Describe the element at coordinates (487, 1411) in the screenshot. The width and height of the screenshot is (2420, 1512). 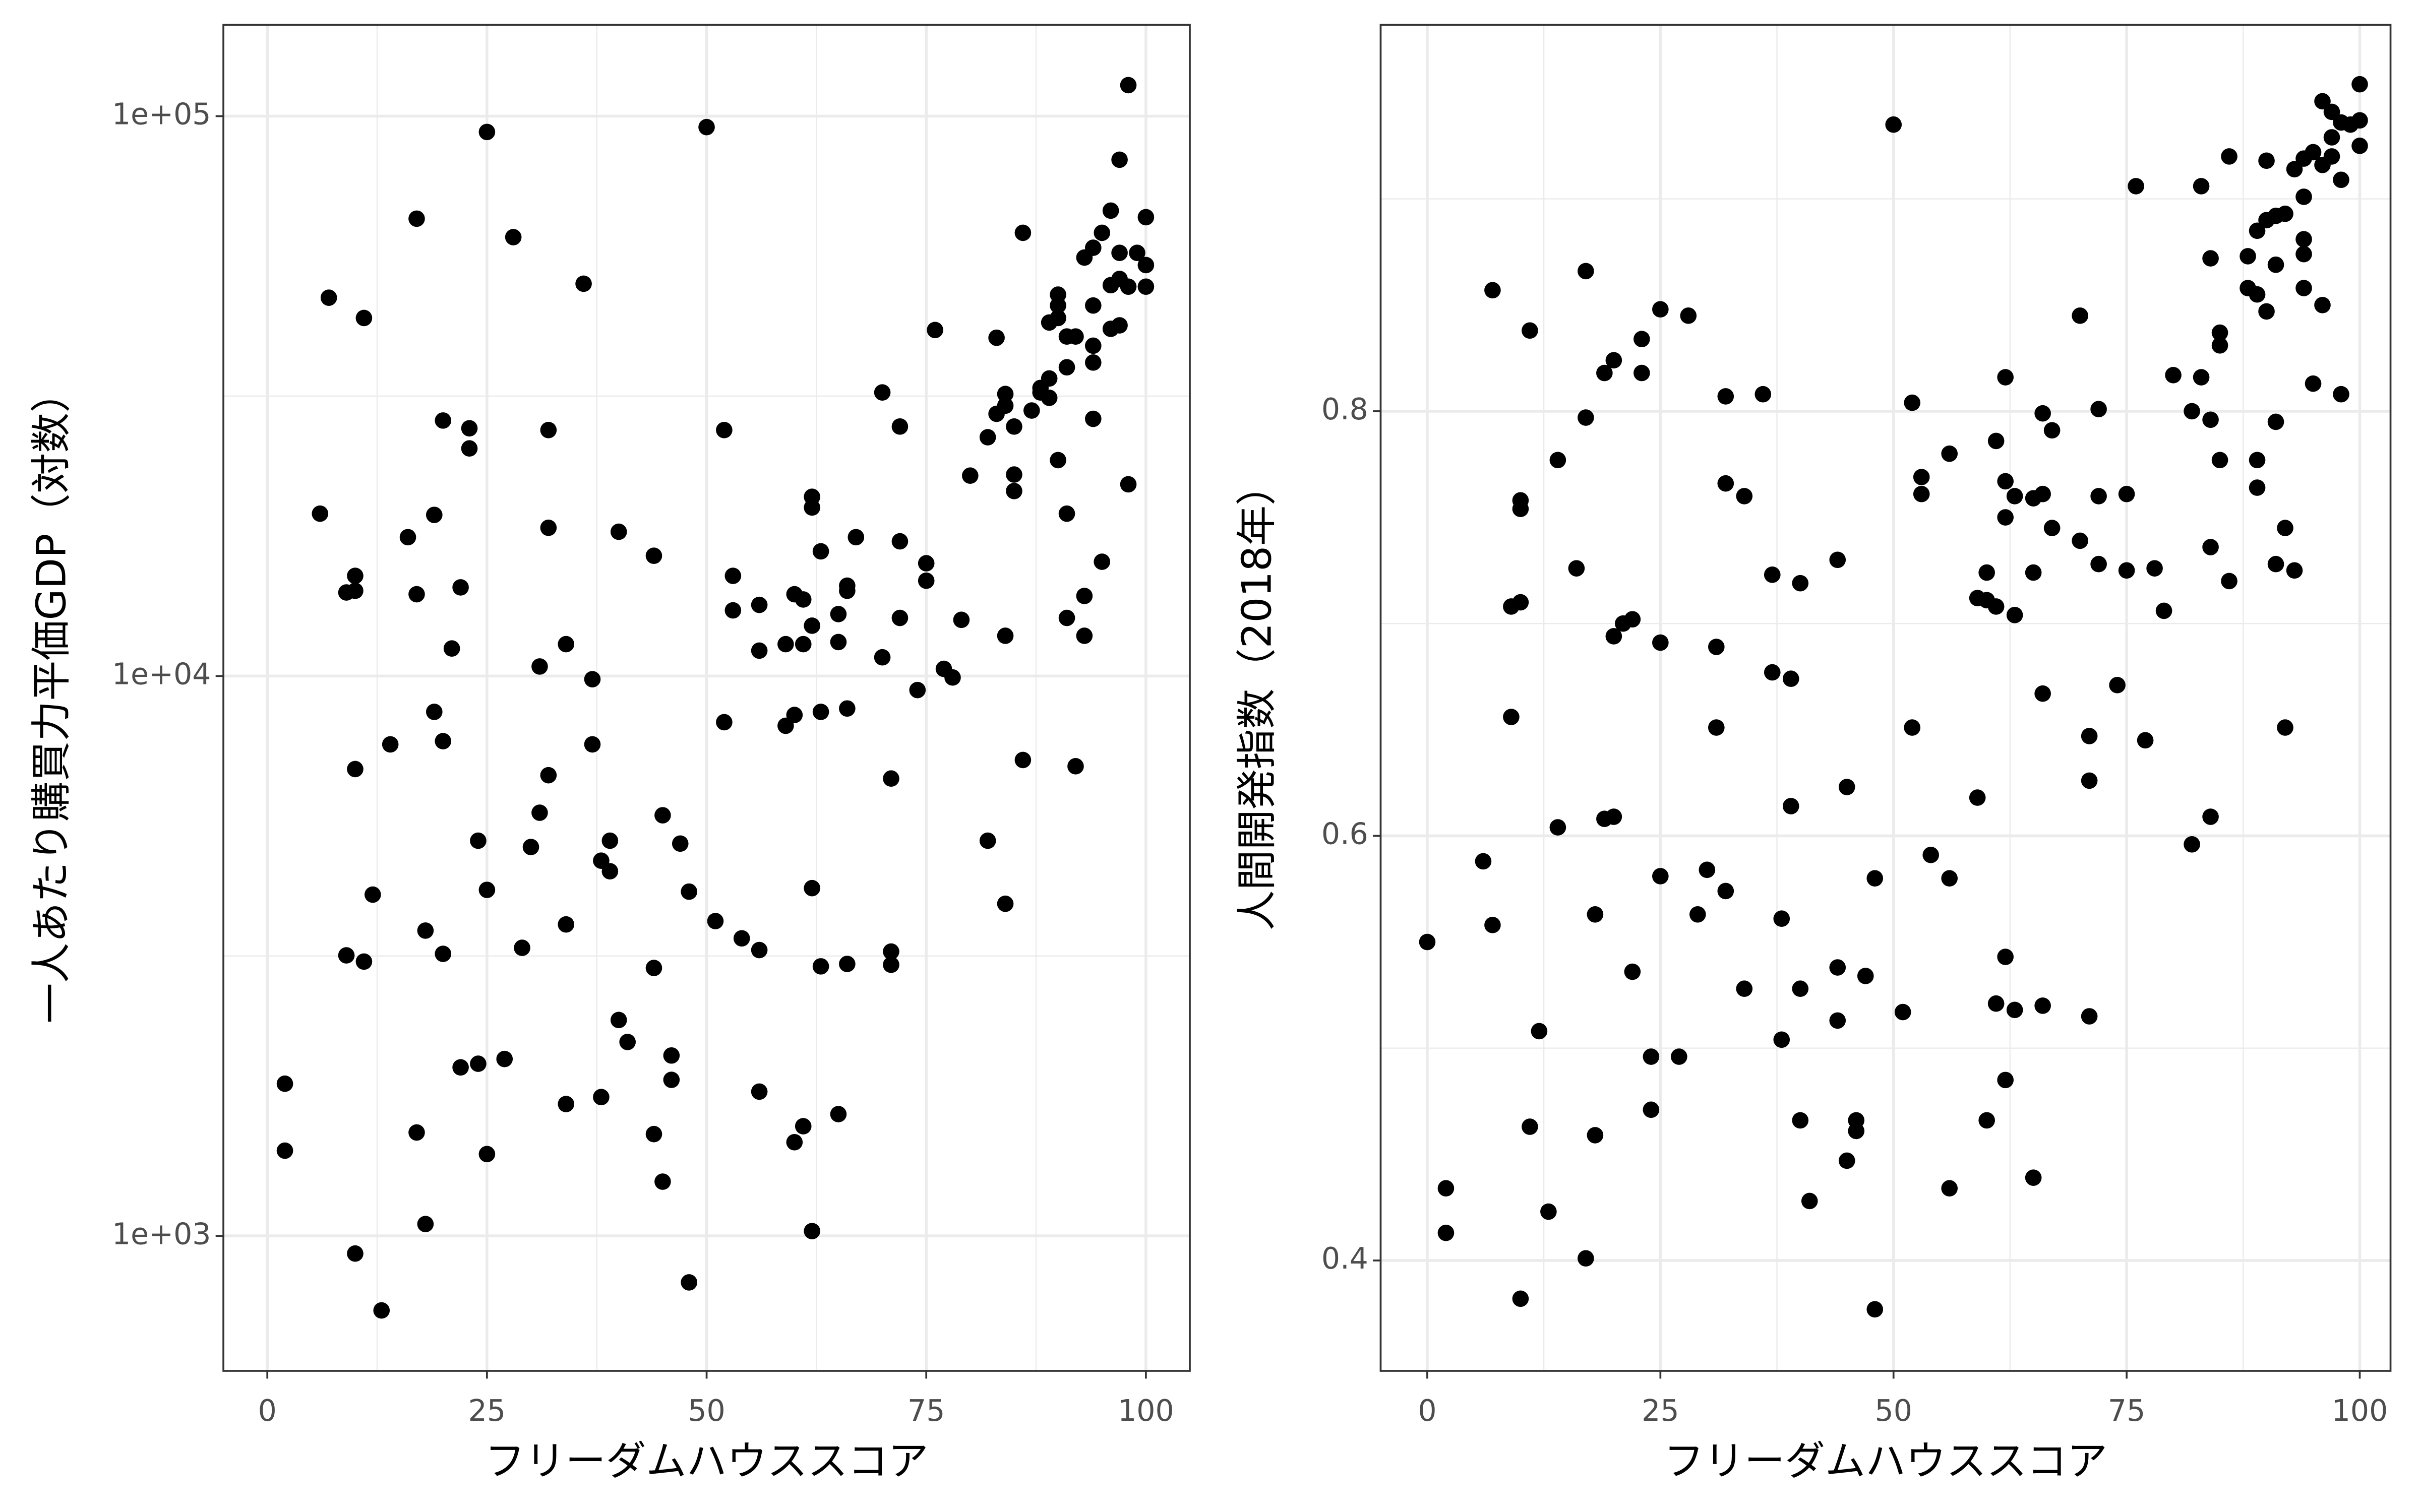
I see `x-tick-label: 25` at that location.